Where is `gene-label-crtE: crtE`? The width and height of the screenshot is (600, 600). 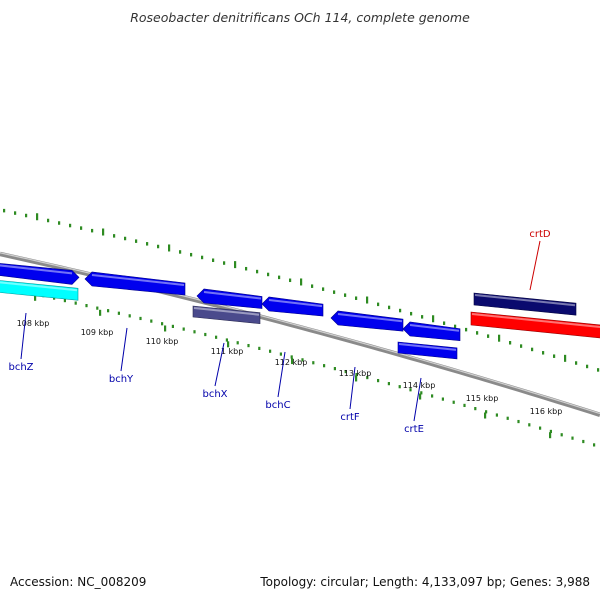
gene-label-crtE: crtE is located at coordinates (414, 429).